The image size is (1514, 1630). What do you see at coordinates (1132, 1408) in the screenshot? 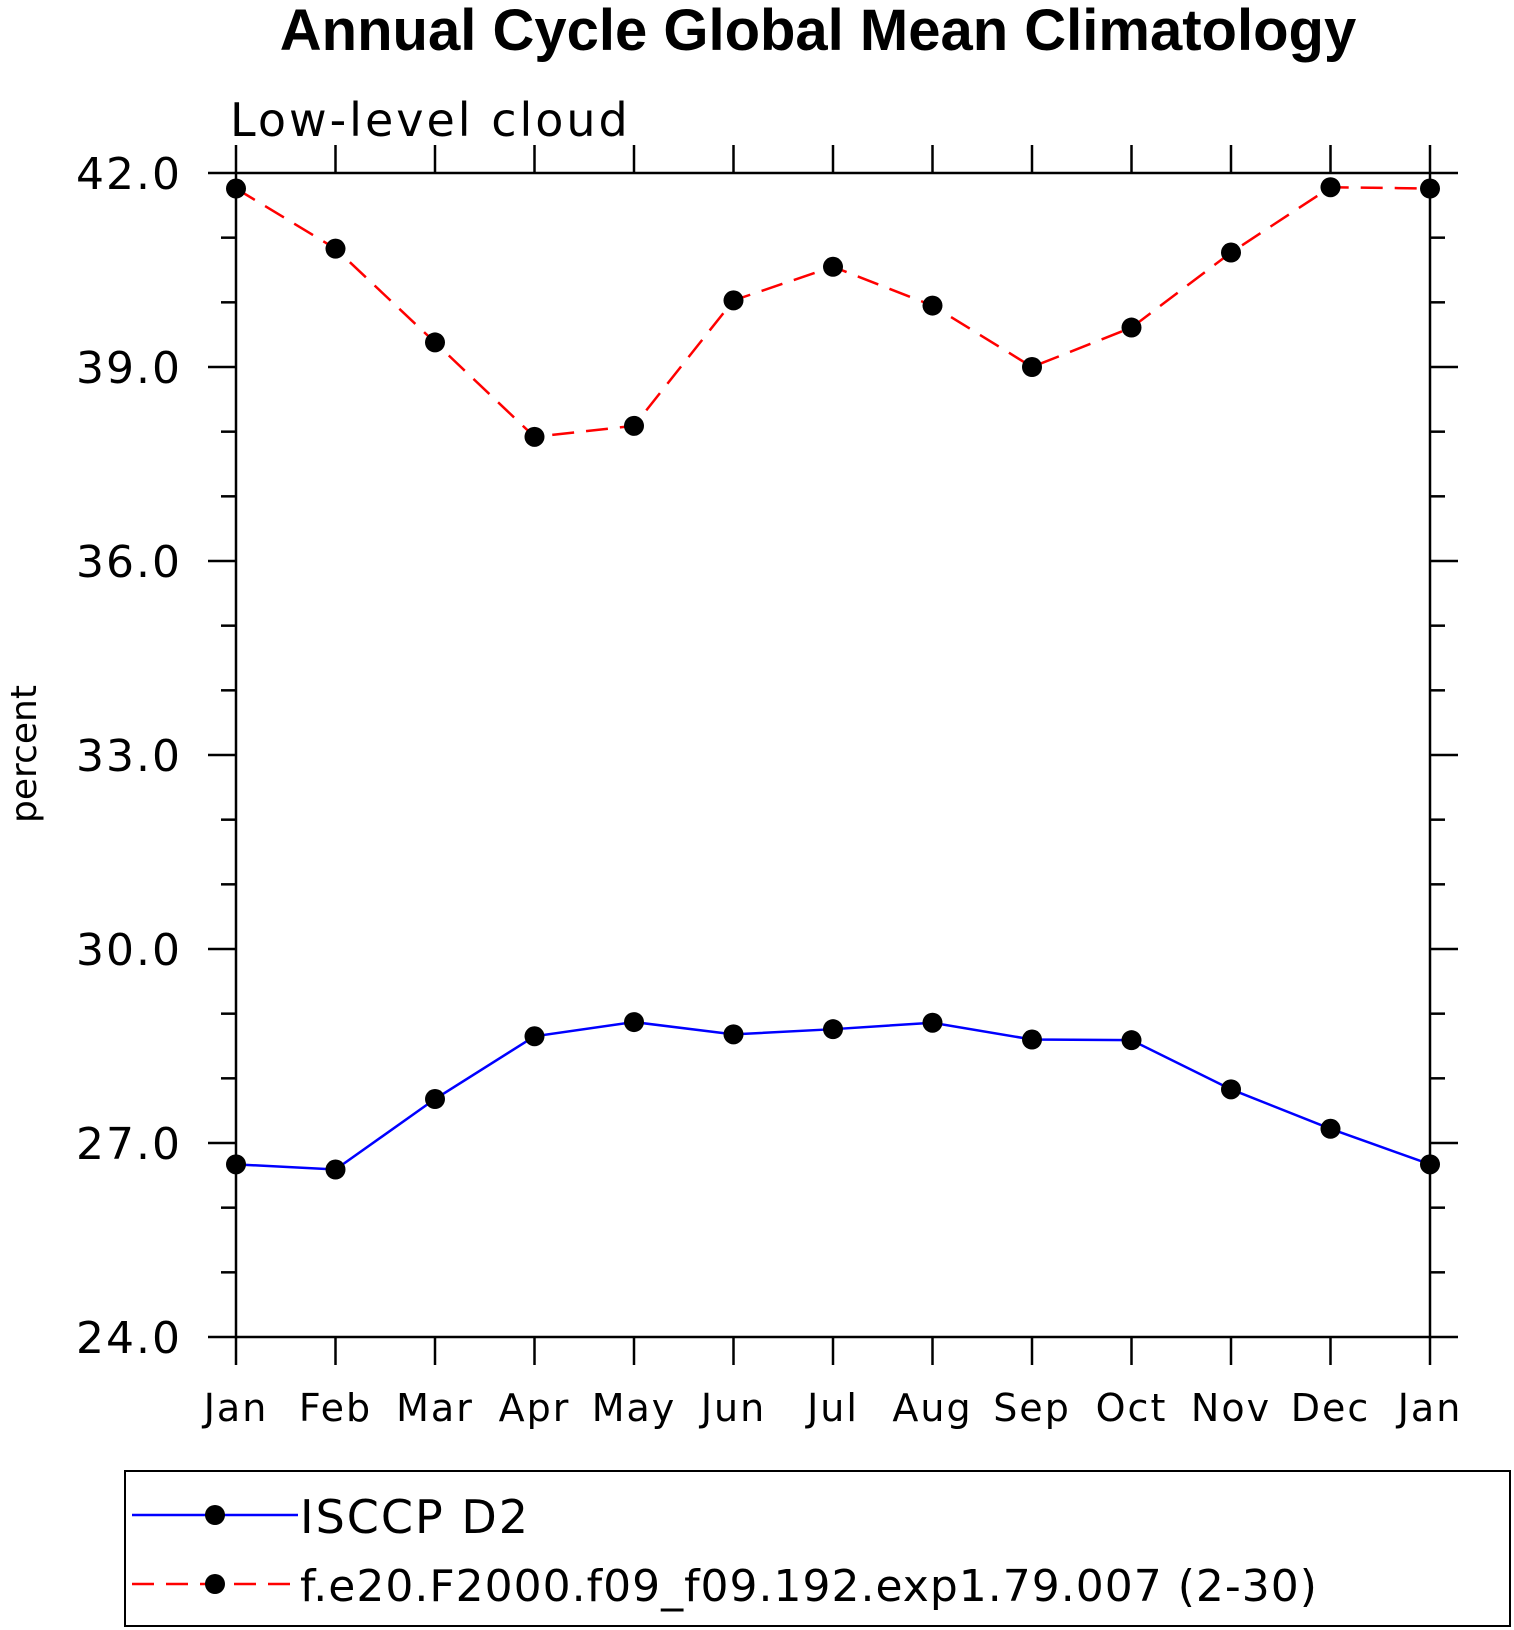
I see `x-tick-label: Oct` at bounding box center [1132, 1408].